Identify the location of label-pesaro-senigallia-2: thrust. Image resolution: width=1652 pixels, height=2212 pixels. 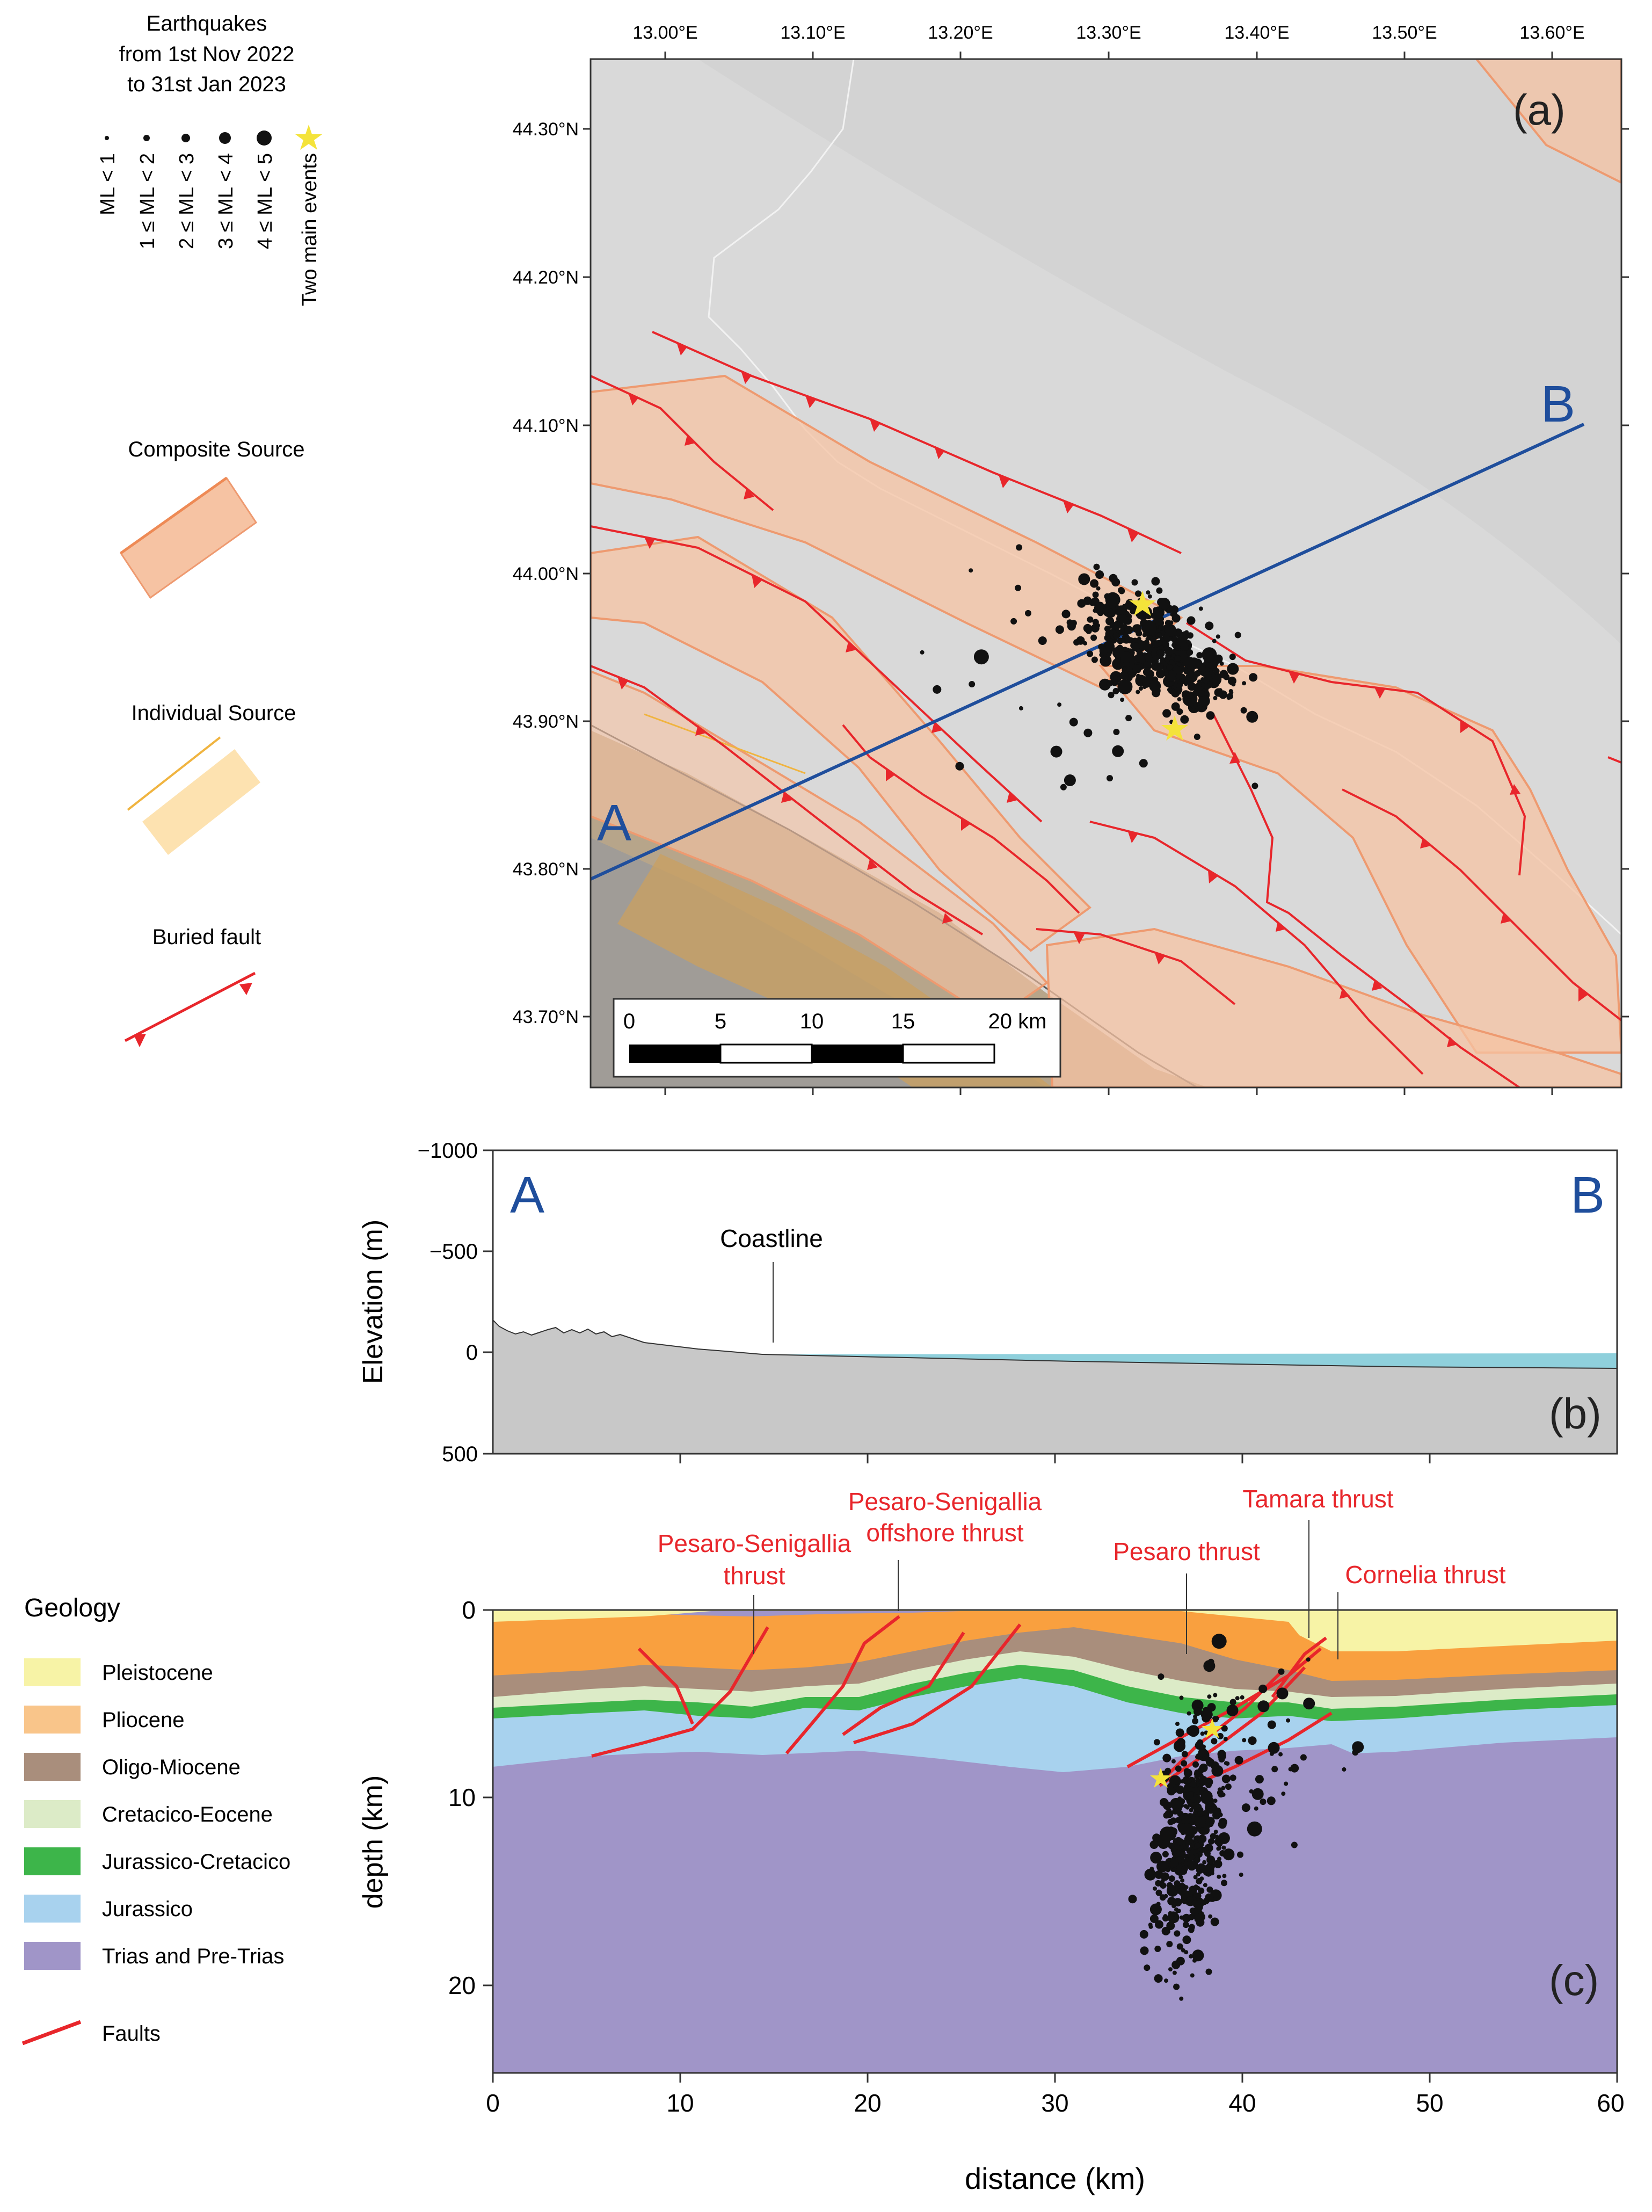
(754, 1576).